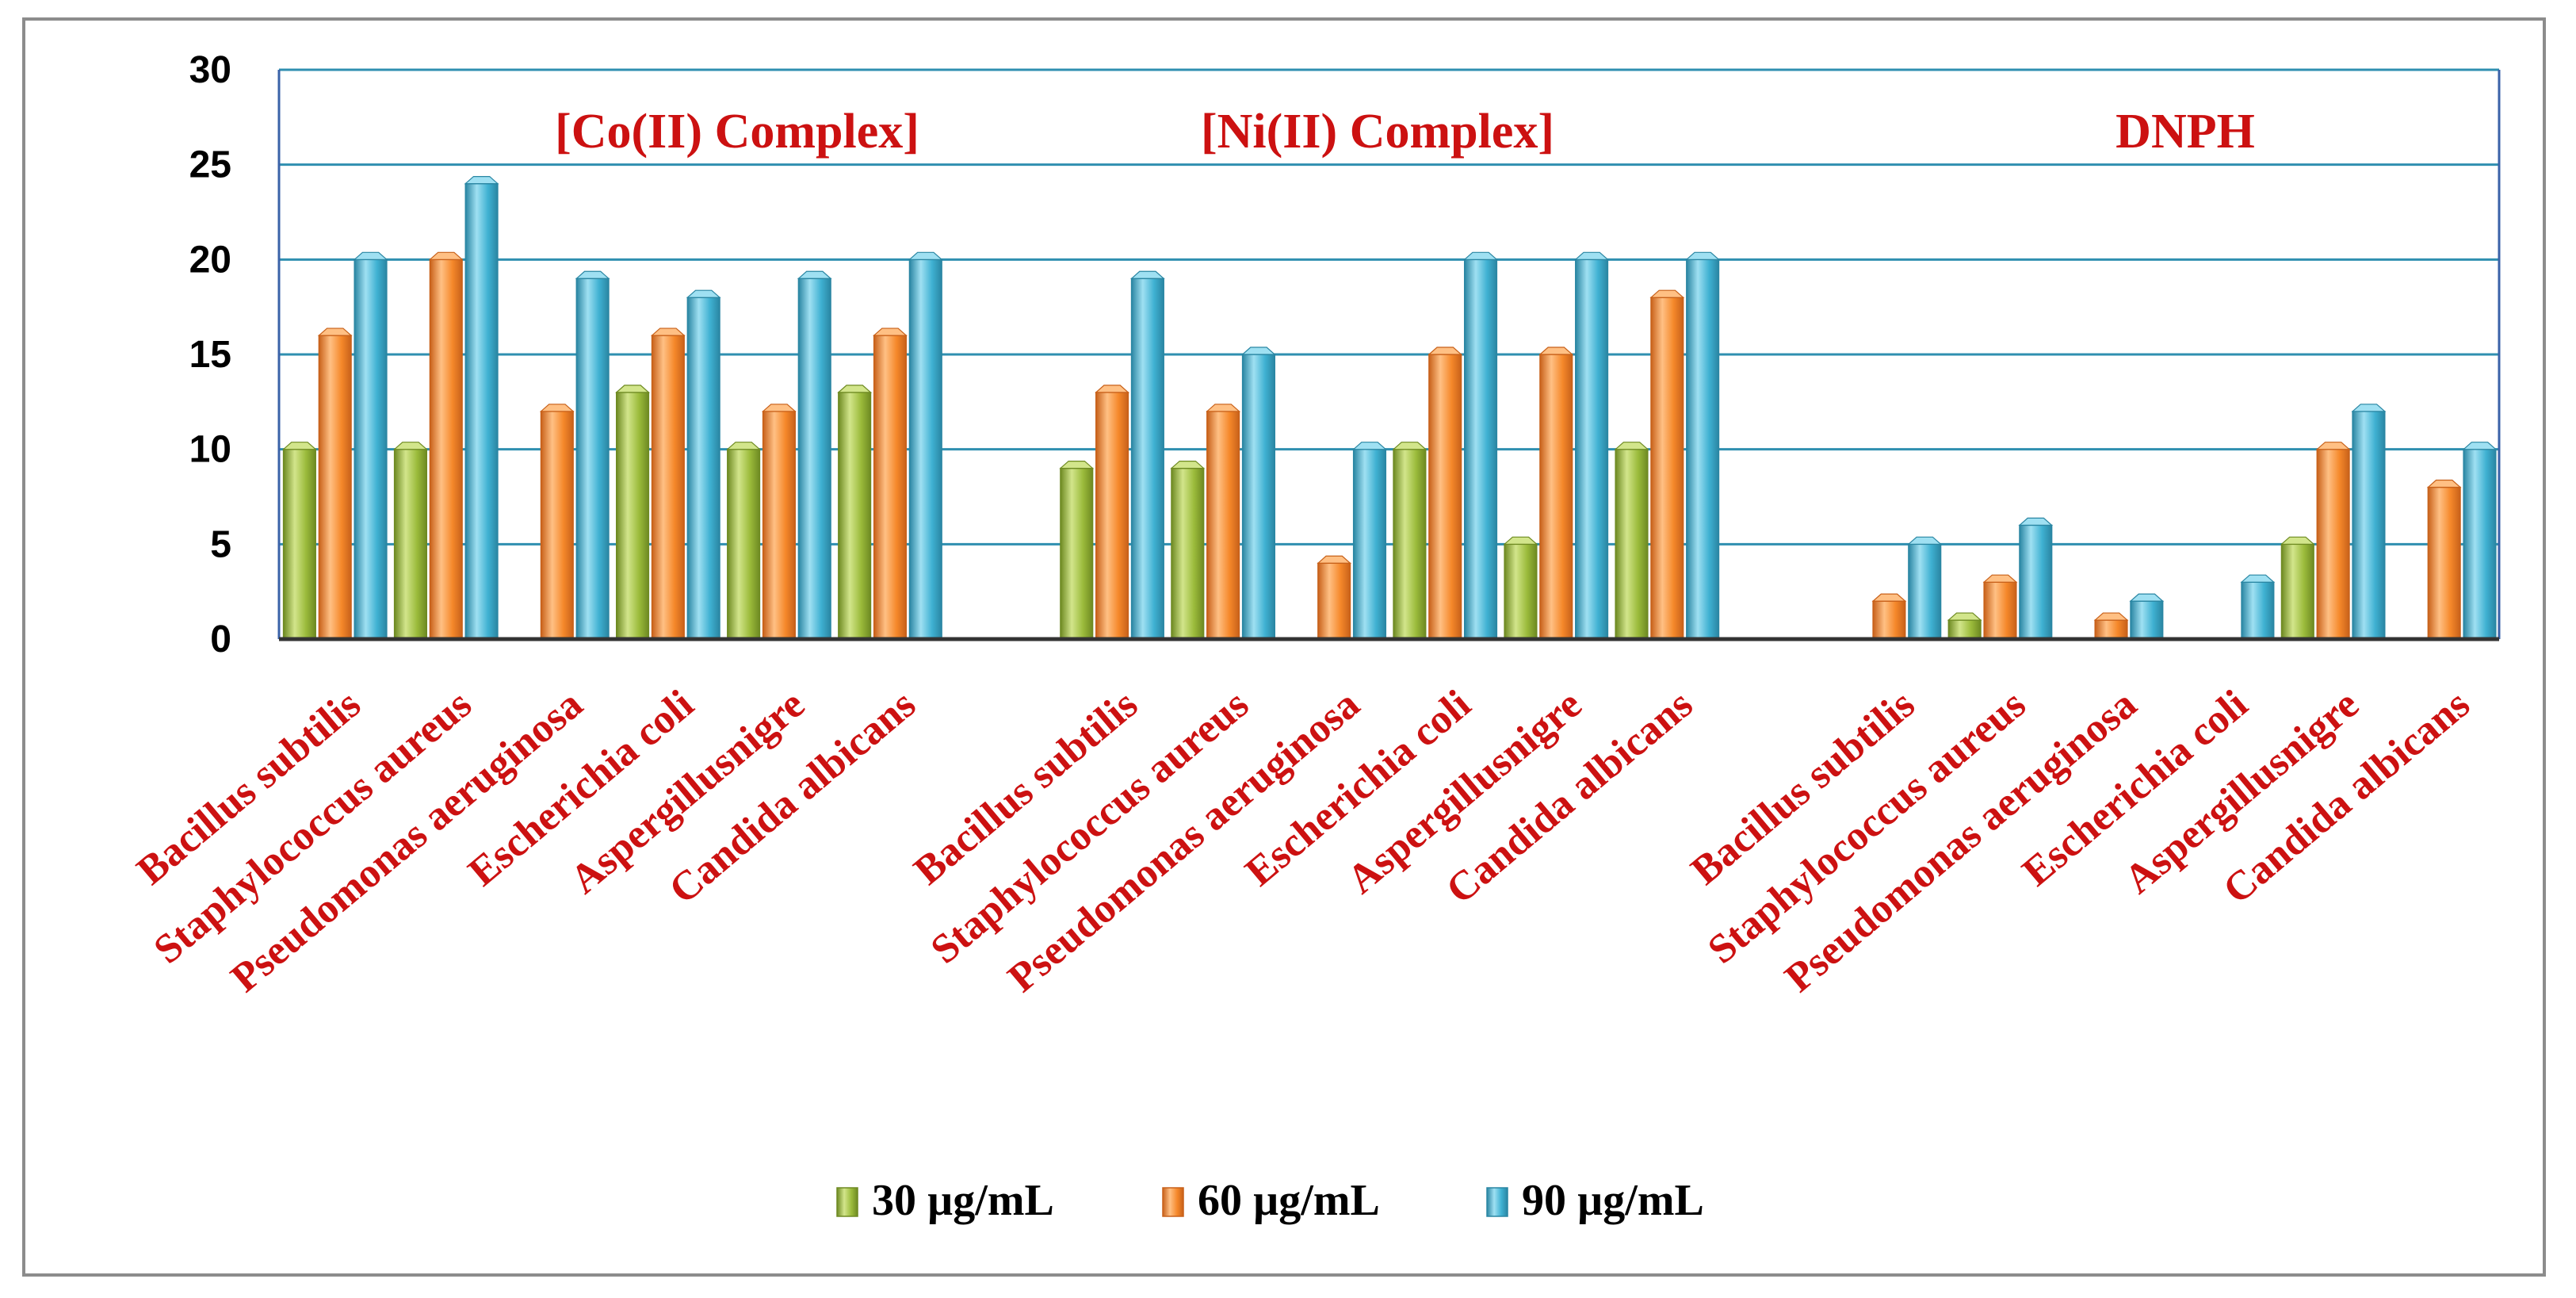 The width and height of the screenshot is (2576, 1298). I want to click on group-titles: [Co(II) Complex] [Ni(II) Complex] DNPH, so click(1405, 132).